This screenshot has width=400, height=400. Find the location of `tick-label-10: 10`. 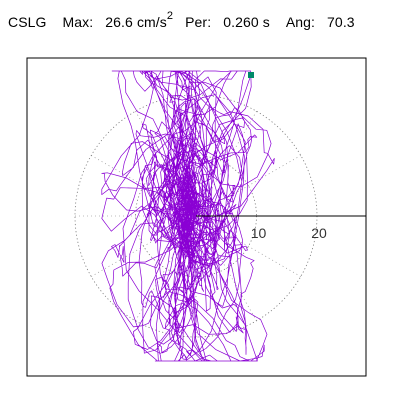

tick-label-10: 10 is located at coordinates (259, 233).